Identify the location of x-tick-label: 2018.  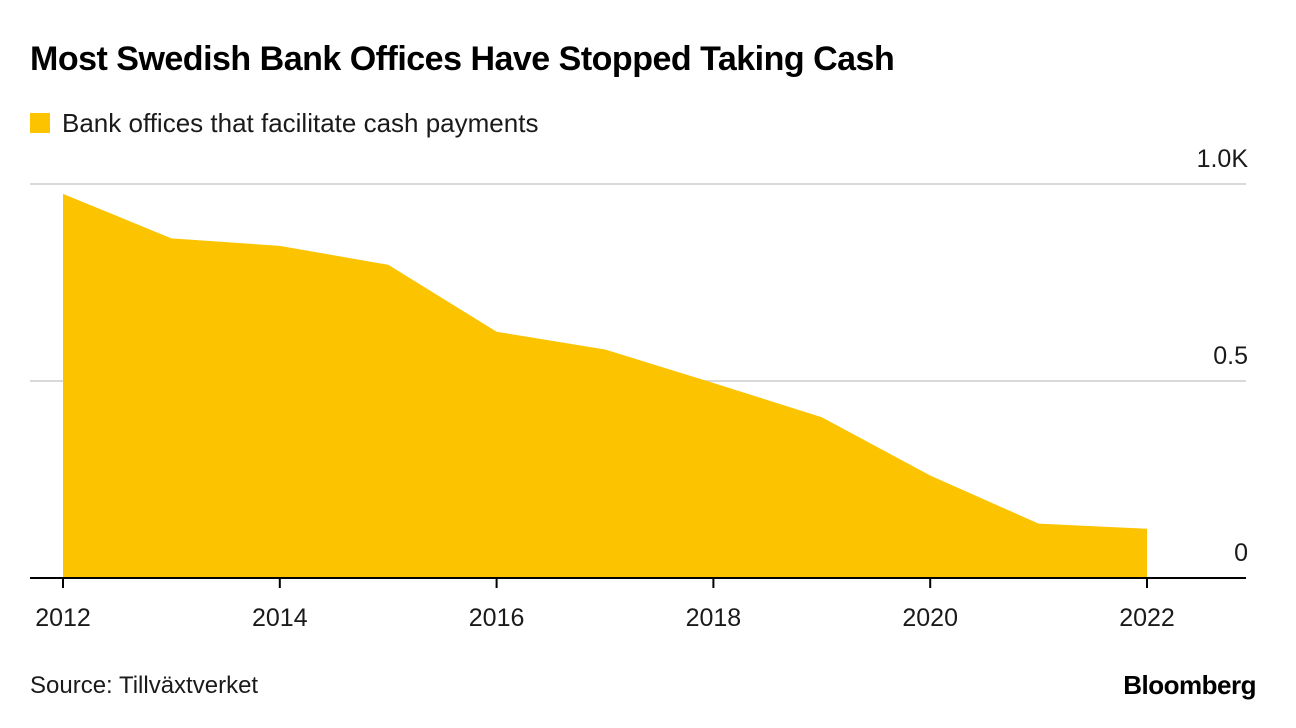
(714, 618).